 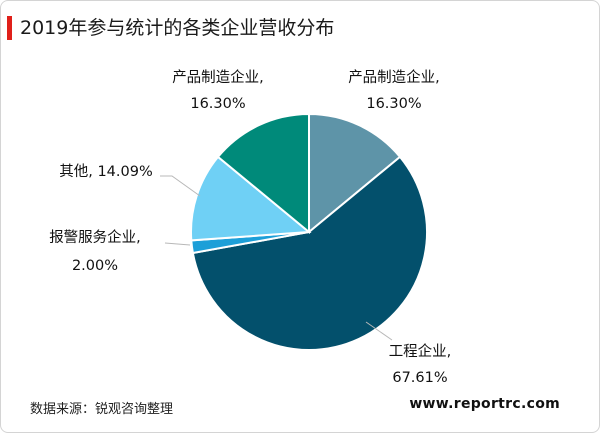 What do you see at coordinates (177, 28) in the screenshot?
I see `chart-title: 2019年参与统计的各类企业营收分布` at bounding box center [177, 28].